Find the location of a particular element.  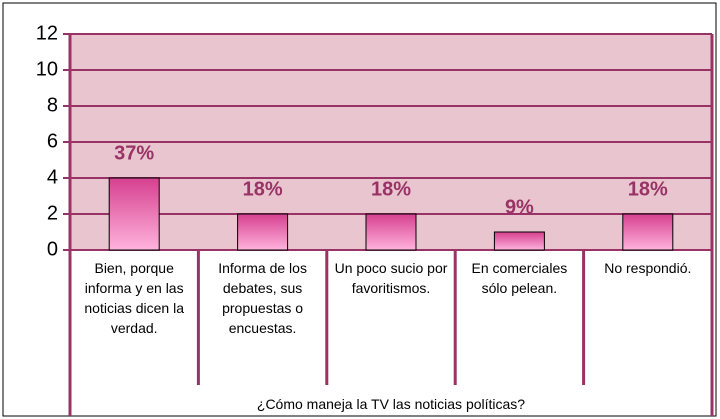

y-tick-label: 4 is located at coordinates (52, 177).